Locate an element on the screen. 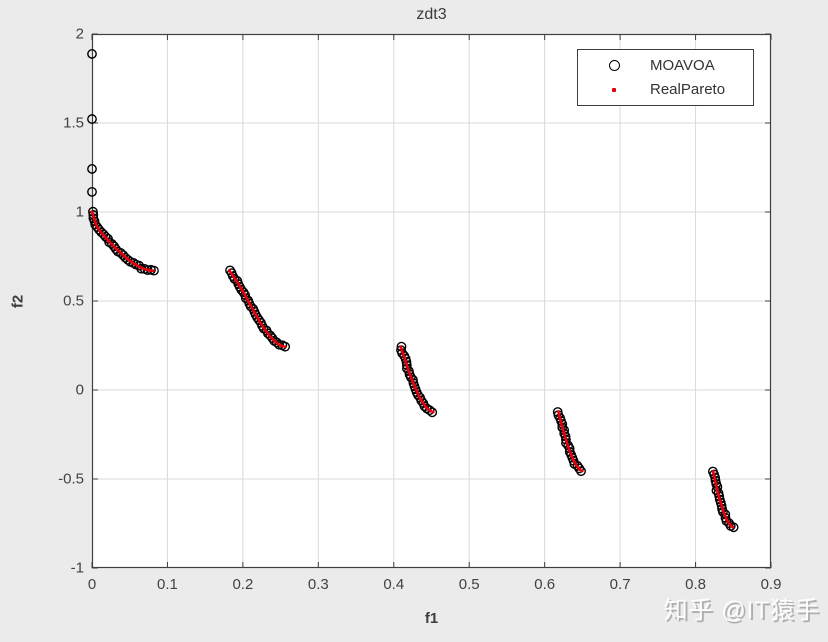 The width and height of the screenshot is (828, 642). x-tick-label: 0.1 is located at coordinates (167, 584).